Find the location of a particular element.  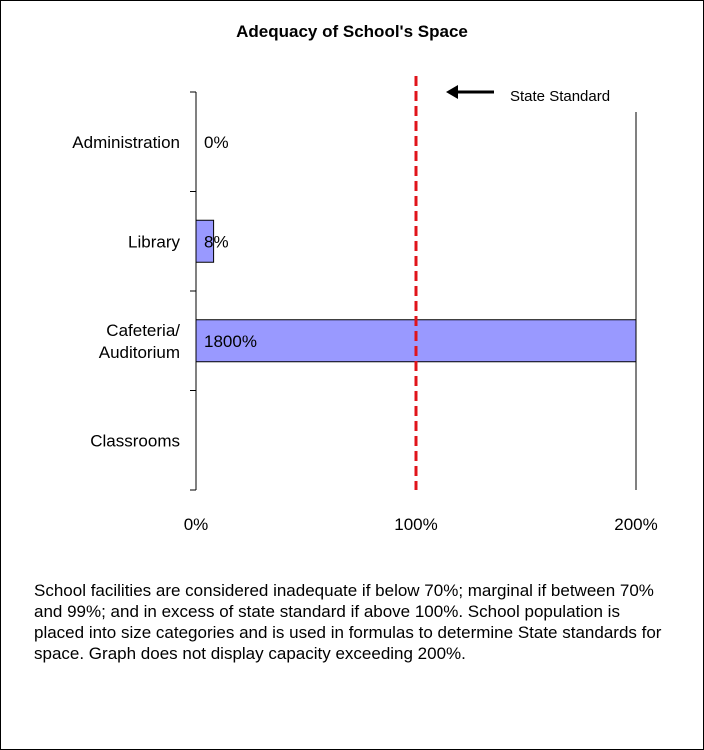

state-standard-label: State Standard is located at coordinates (560, 96).